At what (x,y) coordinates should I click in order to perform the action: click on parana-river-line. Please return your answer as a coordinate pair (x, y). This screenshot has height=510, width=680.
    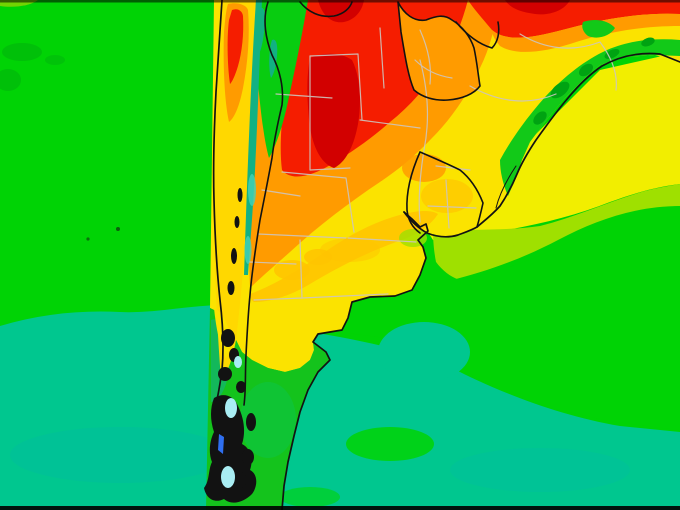
    Looking at the image, I should click on (423, 141).